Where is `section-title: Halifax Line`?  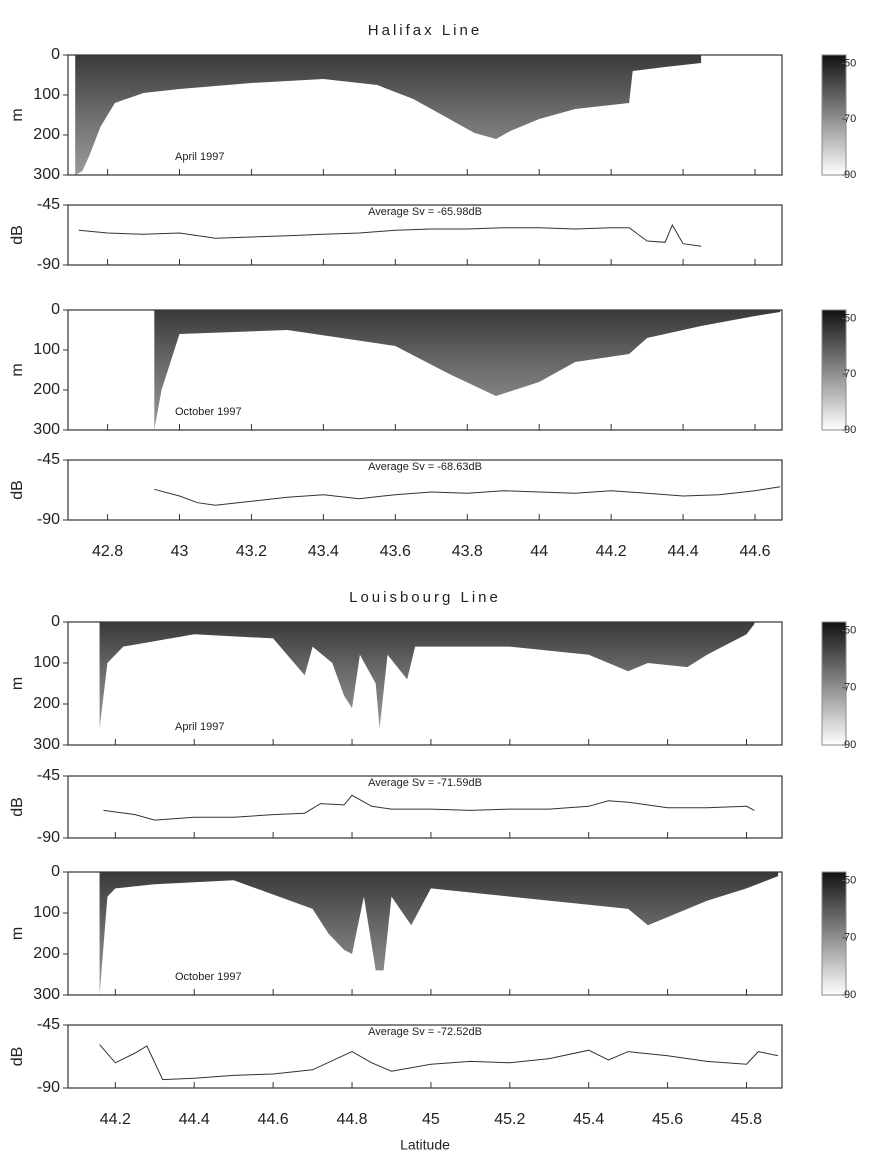
section-title: Halifax Line is located at coordinates (425, 30).